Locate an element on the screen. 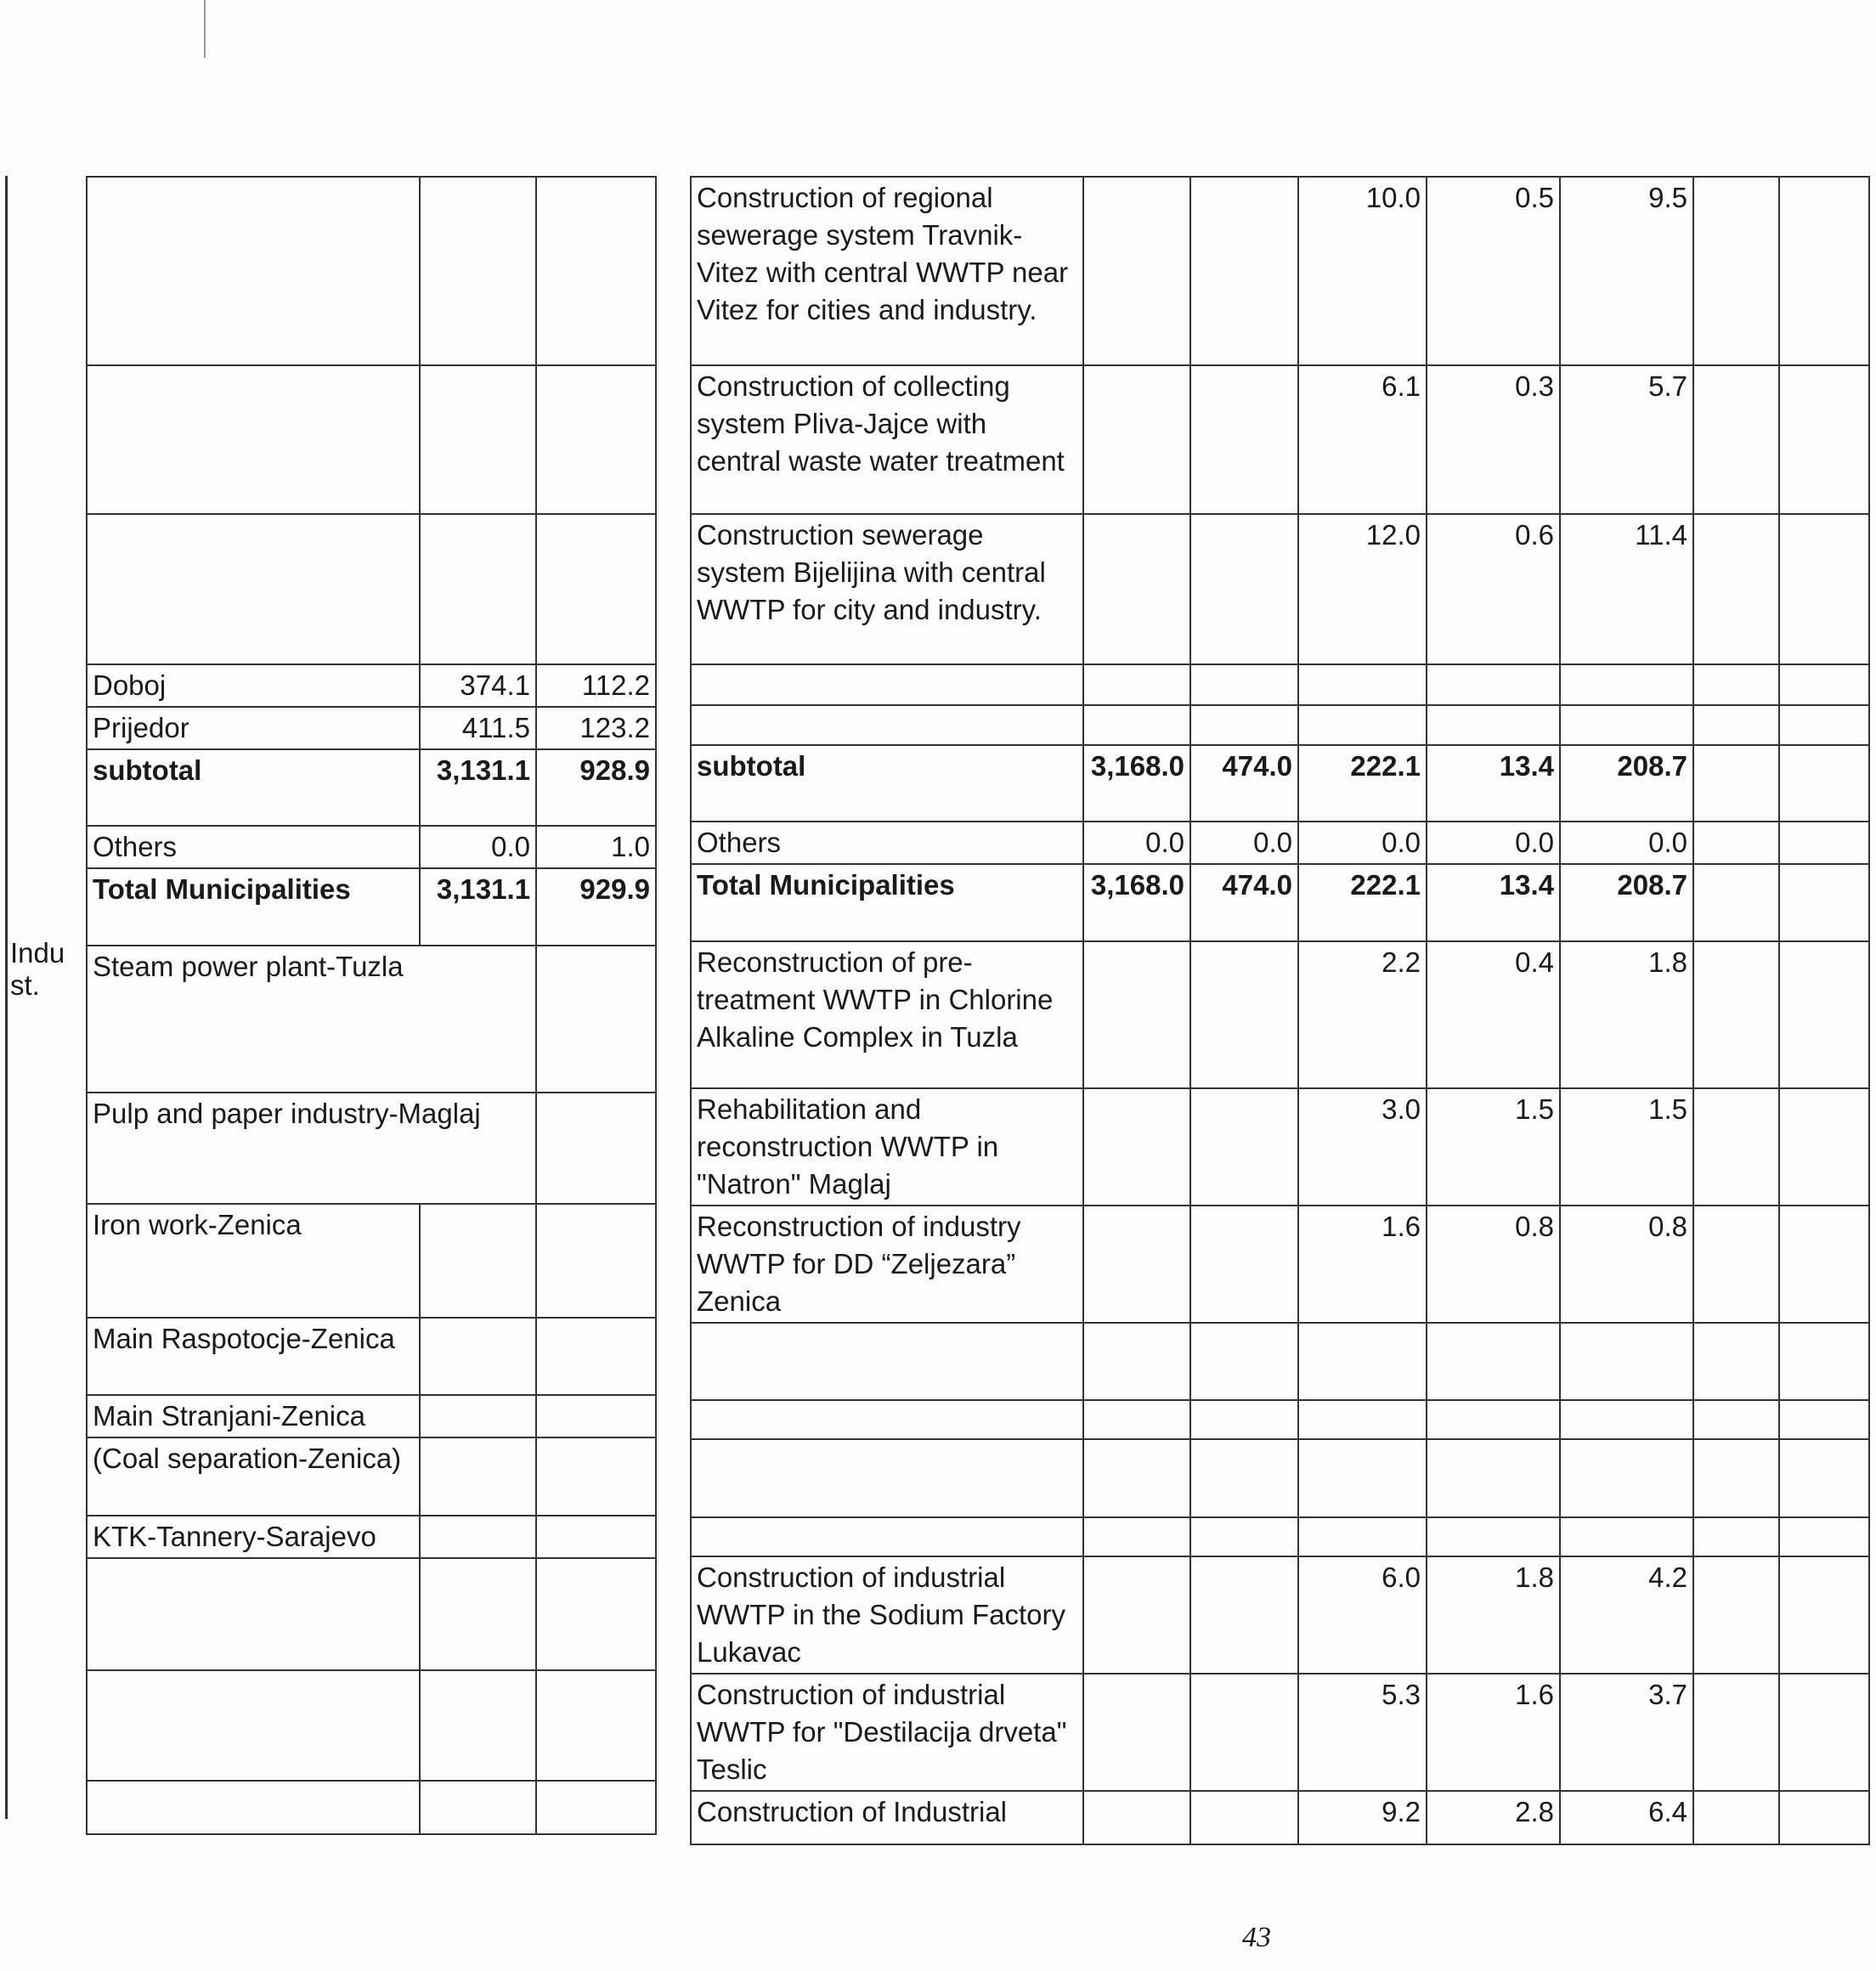  value-cell: 374.1 is located at coordinates (478, 686).